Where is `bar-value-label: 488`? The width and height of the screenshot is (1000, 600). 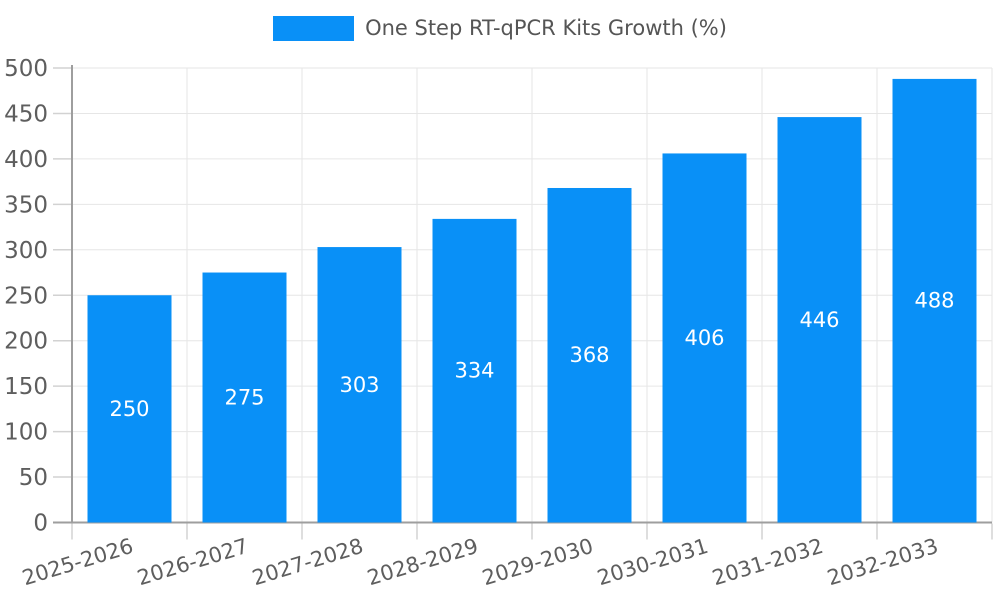 bar-value-label: 488 is located at coordinates (934, 301).